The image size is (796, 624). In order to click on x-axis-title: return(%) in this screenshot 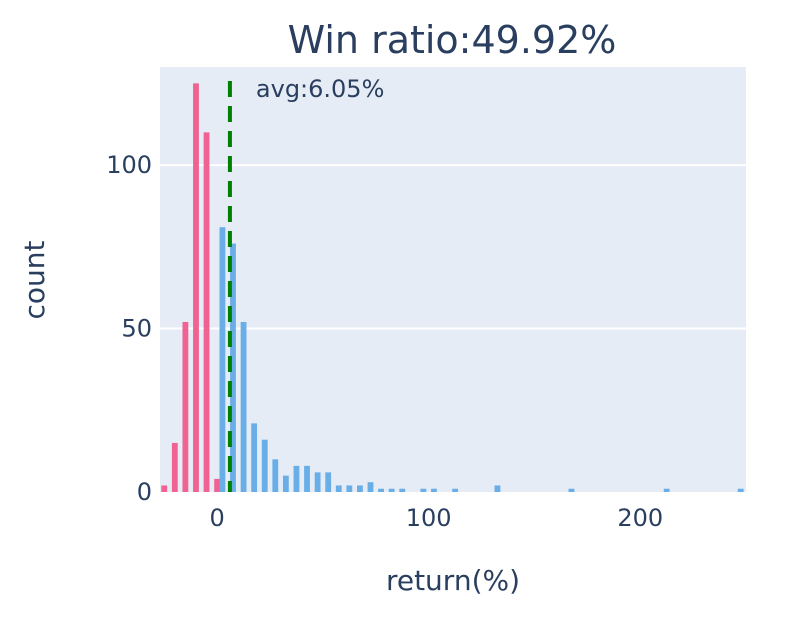, I will do `click(453, 580)`.